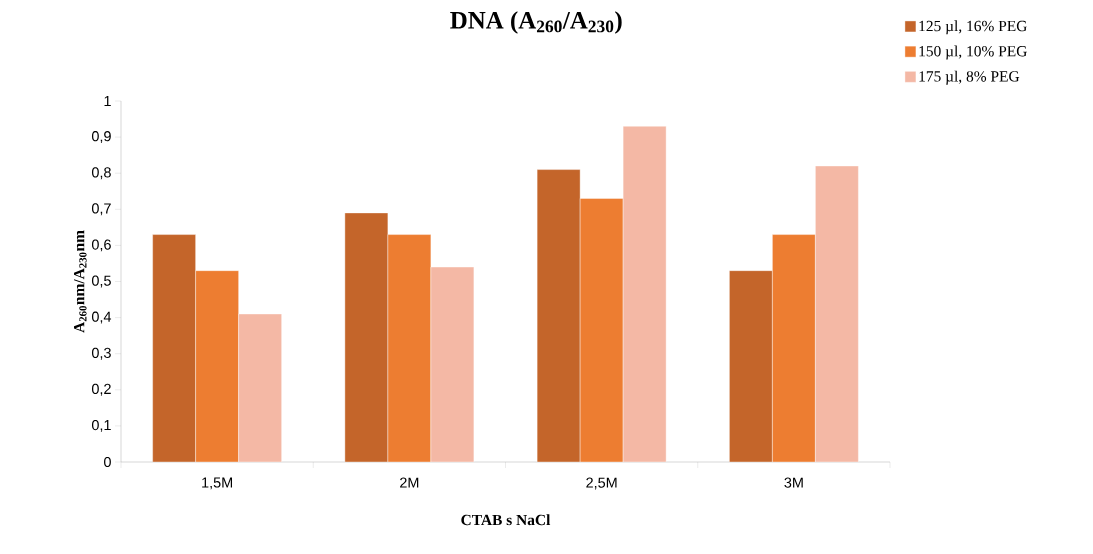  Describe the element at coordinates (217, 483) in the screenshot. I see `x-tick-label: 1,5M` at that location.